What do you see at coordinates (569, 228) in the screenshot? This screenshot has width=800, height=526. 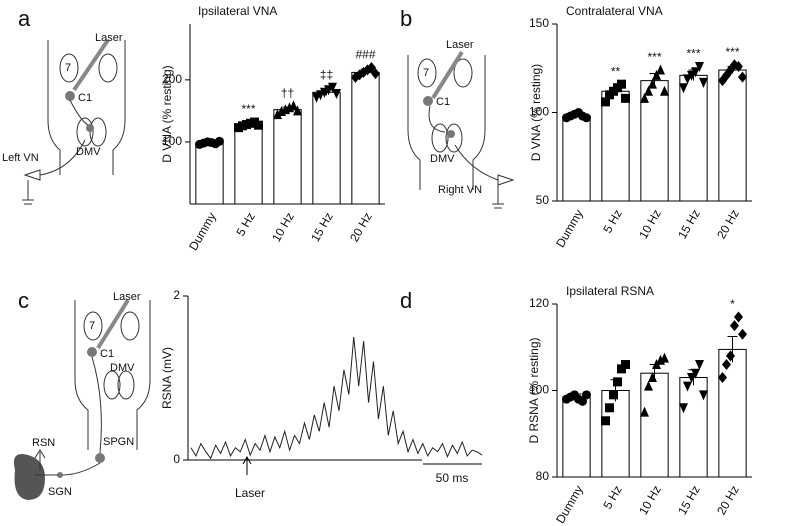 I see `x-tick-label: Dummy` at bounding box center [569, 228].